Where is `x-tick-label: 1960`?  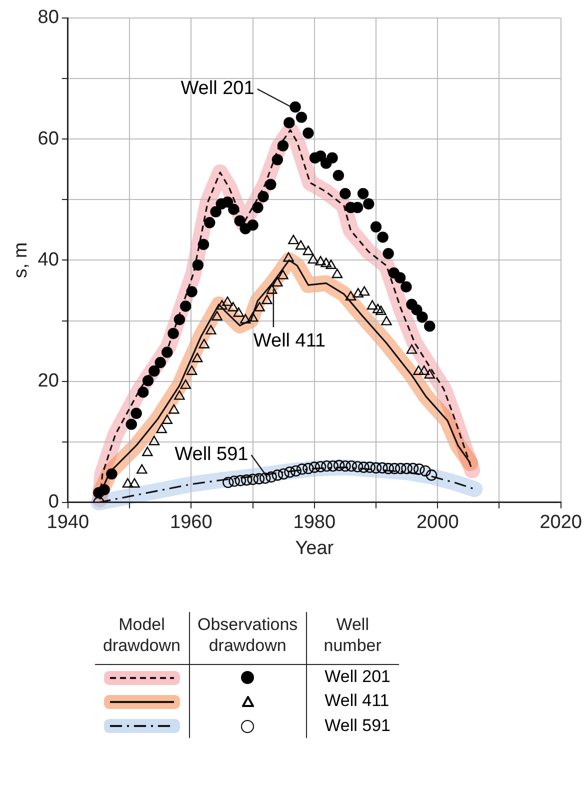 x-tick-label: 1960 is located at coordinates (191, 523).